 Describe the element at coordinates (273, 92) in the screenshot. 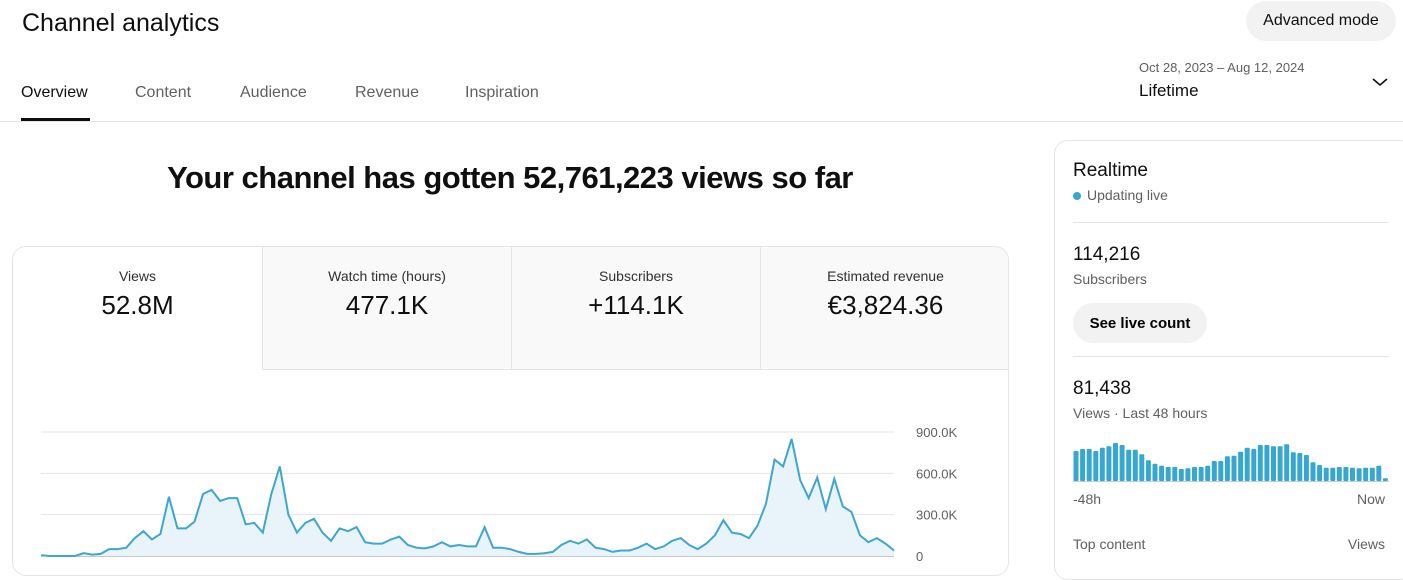

I see `tab-audience: Audience` at that location.